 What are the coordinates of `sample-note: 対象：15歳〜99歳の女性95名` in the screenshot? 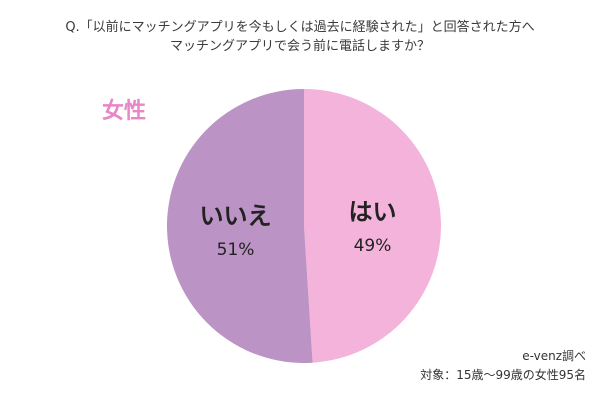 It's located at (503, 375).